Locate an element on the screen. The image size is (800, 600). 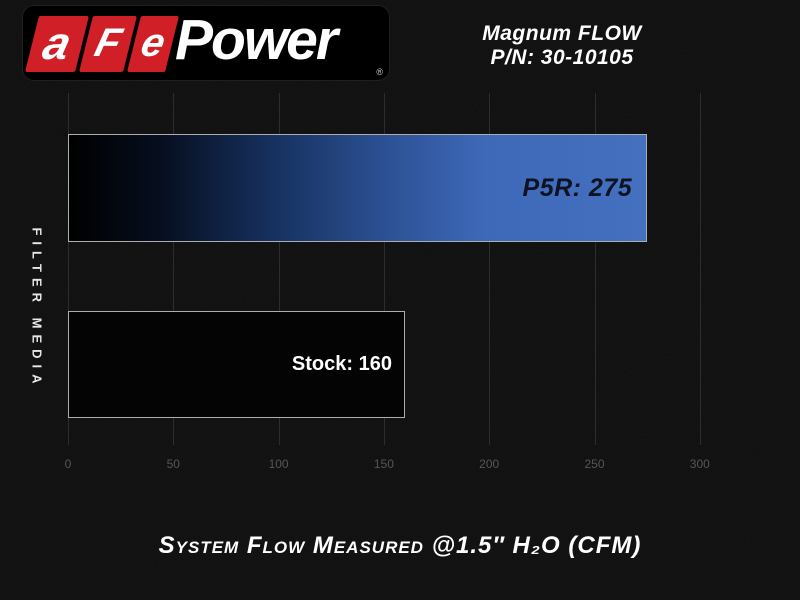
logo-red-tiles: a F e is located at coordinates (102, 44).